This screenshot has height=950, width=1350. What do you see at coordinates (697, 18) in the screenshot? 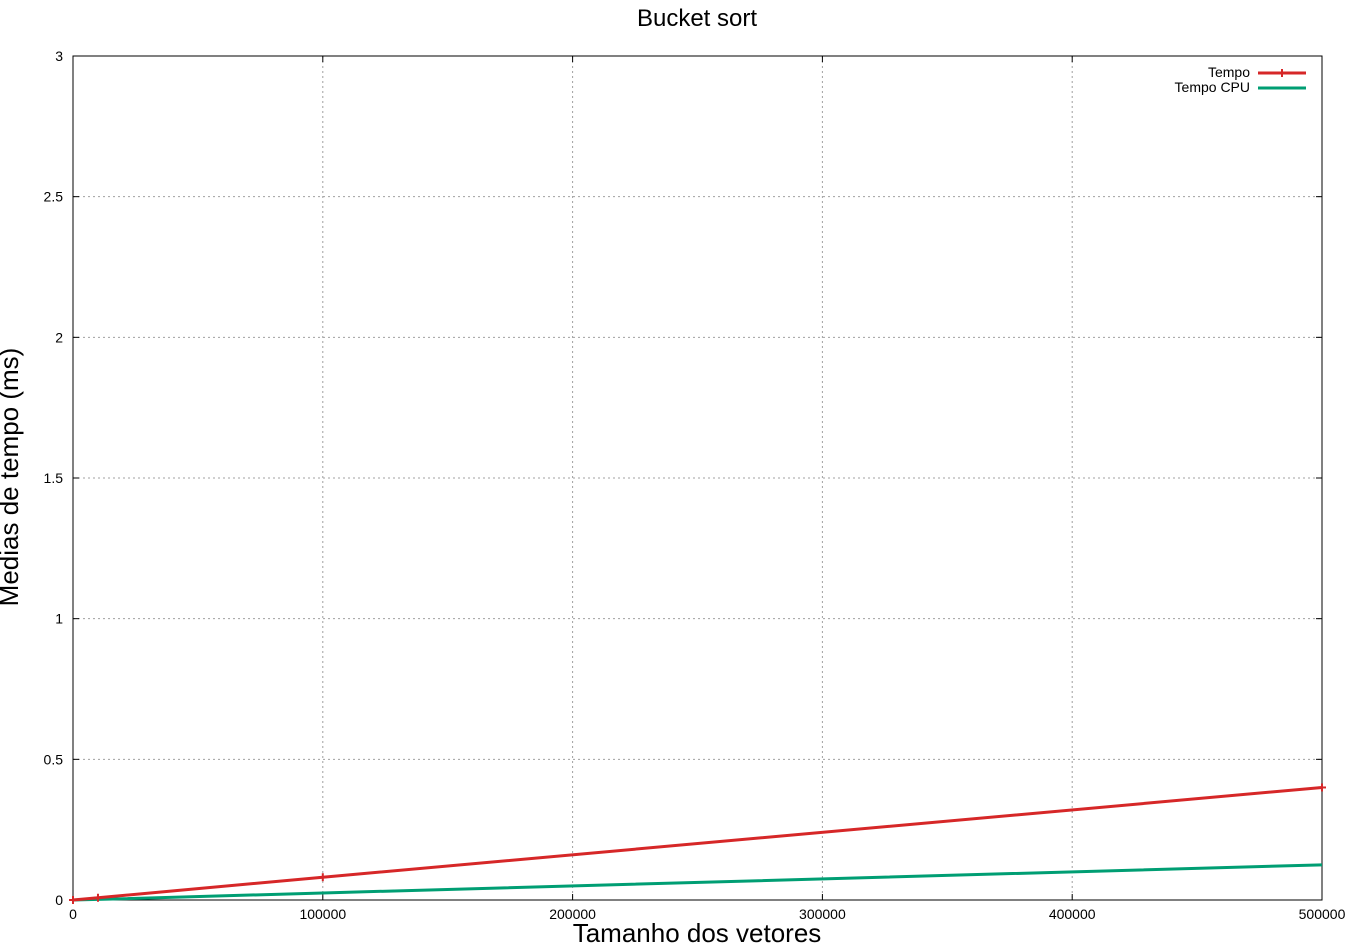
I see `chart-title: Bucket sort` at bounding box center [697, 18].